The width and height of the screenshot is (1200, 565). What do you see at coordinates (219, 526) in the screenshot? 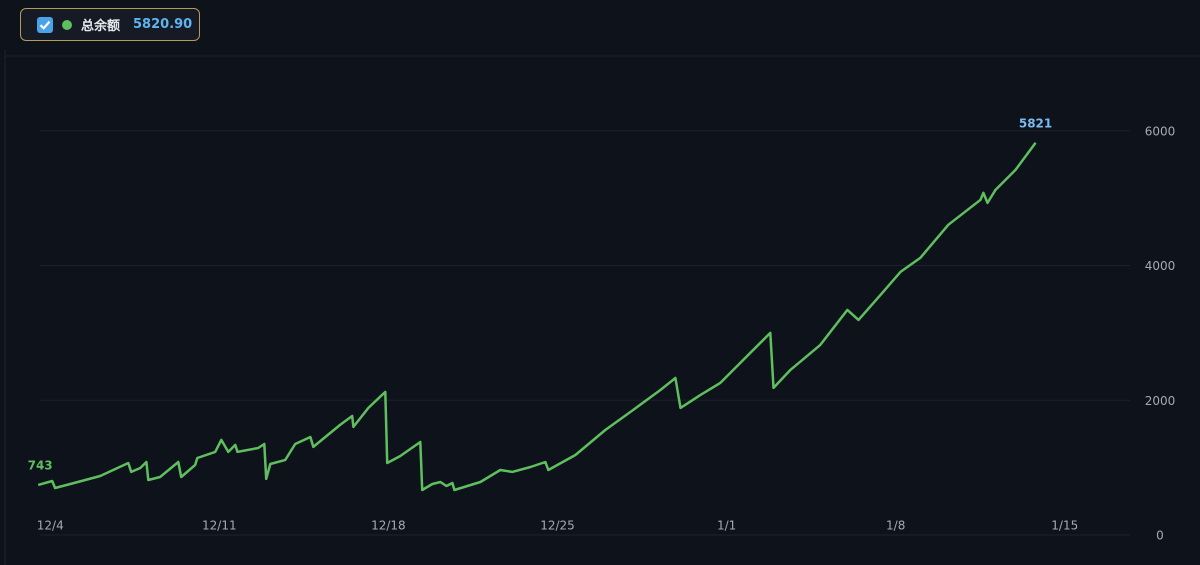
I see `x-tick-label: 12/11` at bounding box center [219, 526].